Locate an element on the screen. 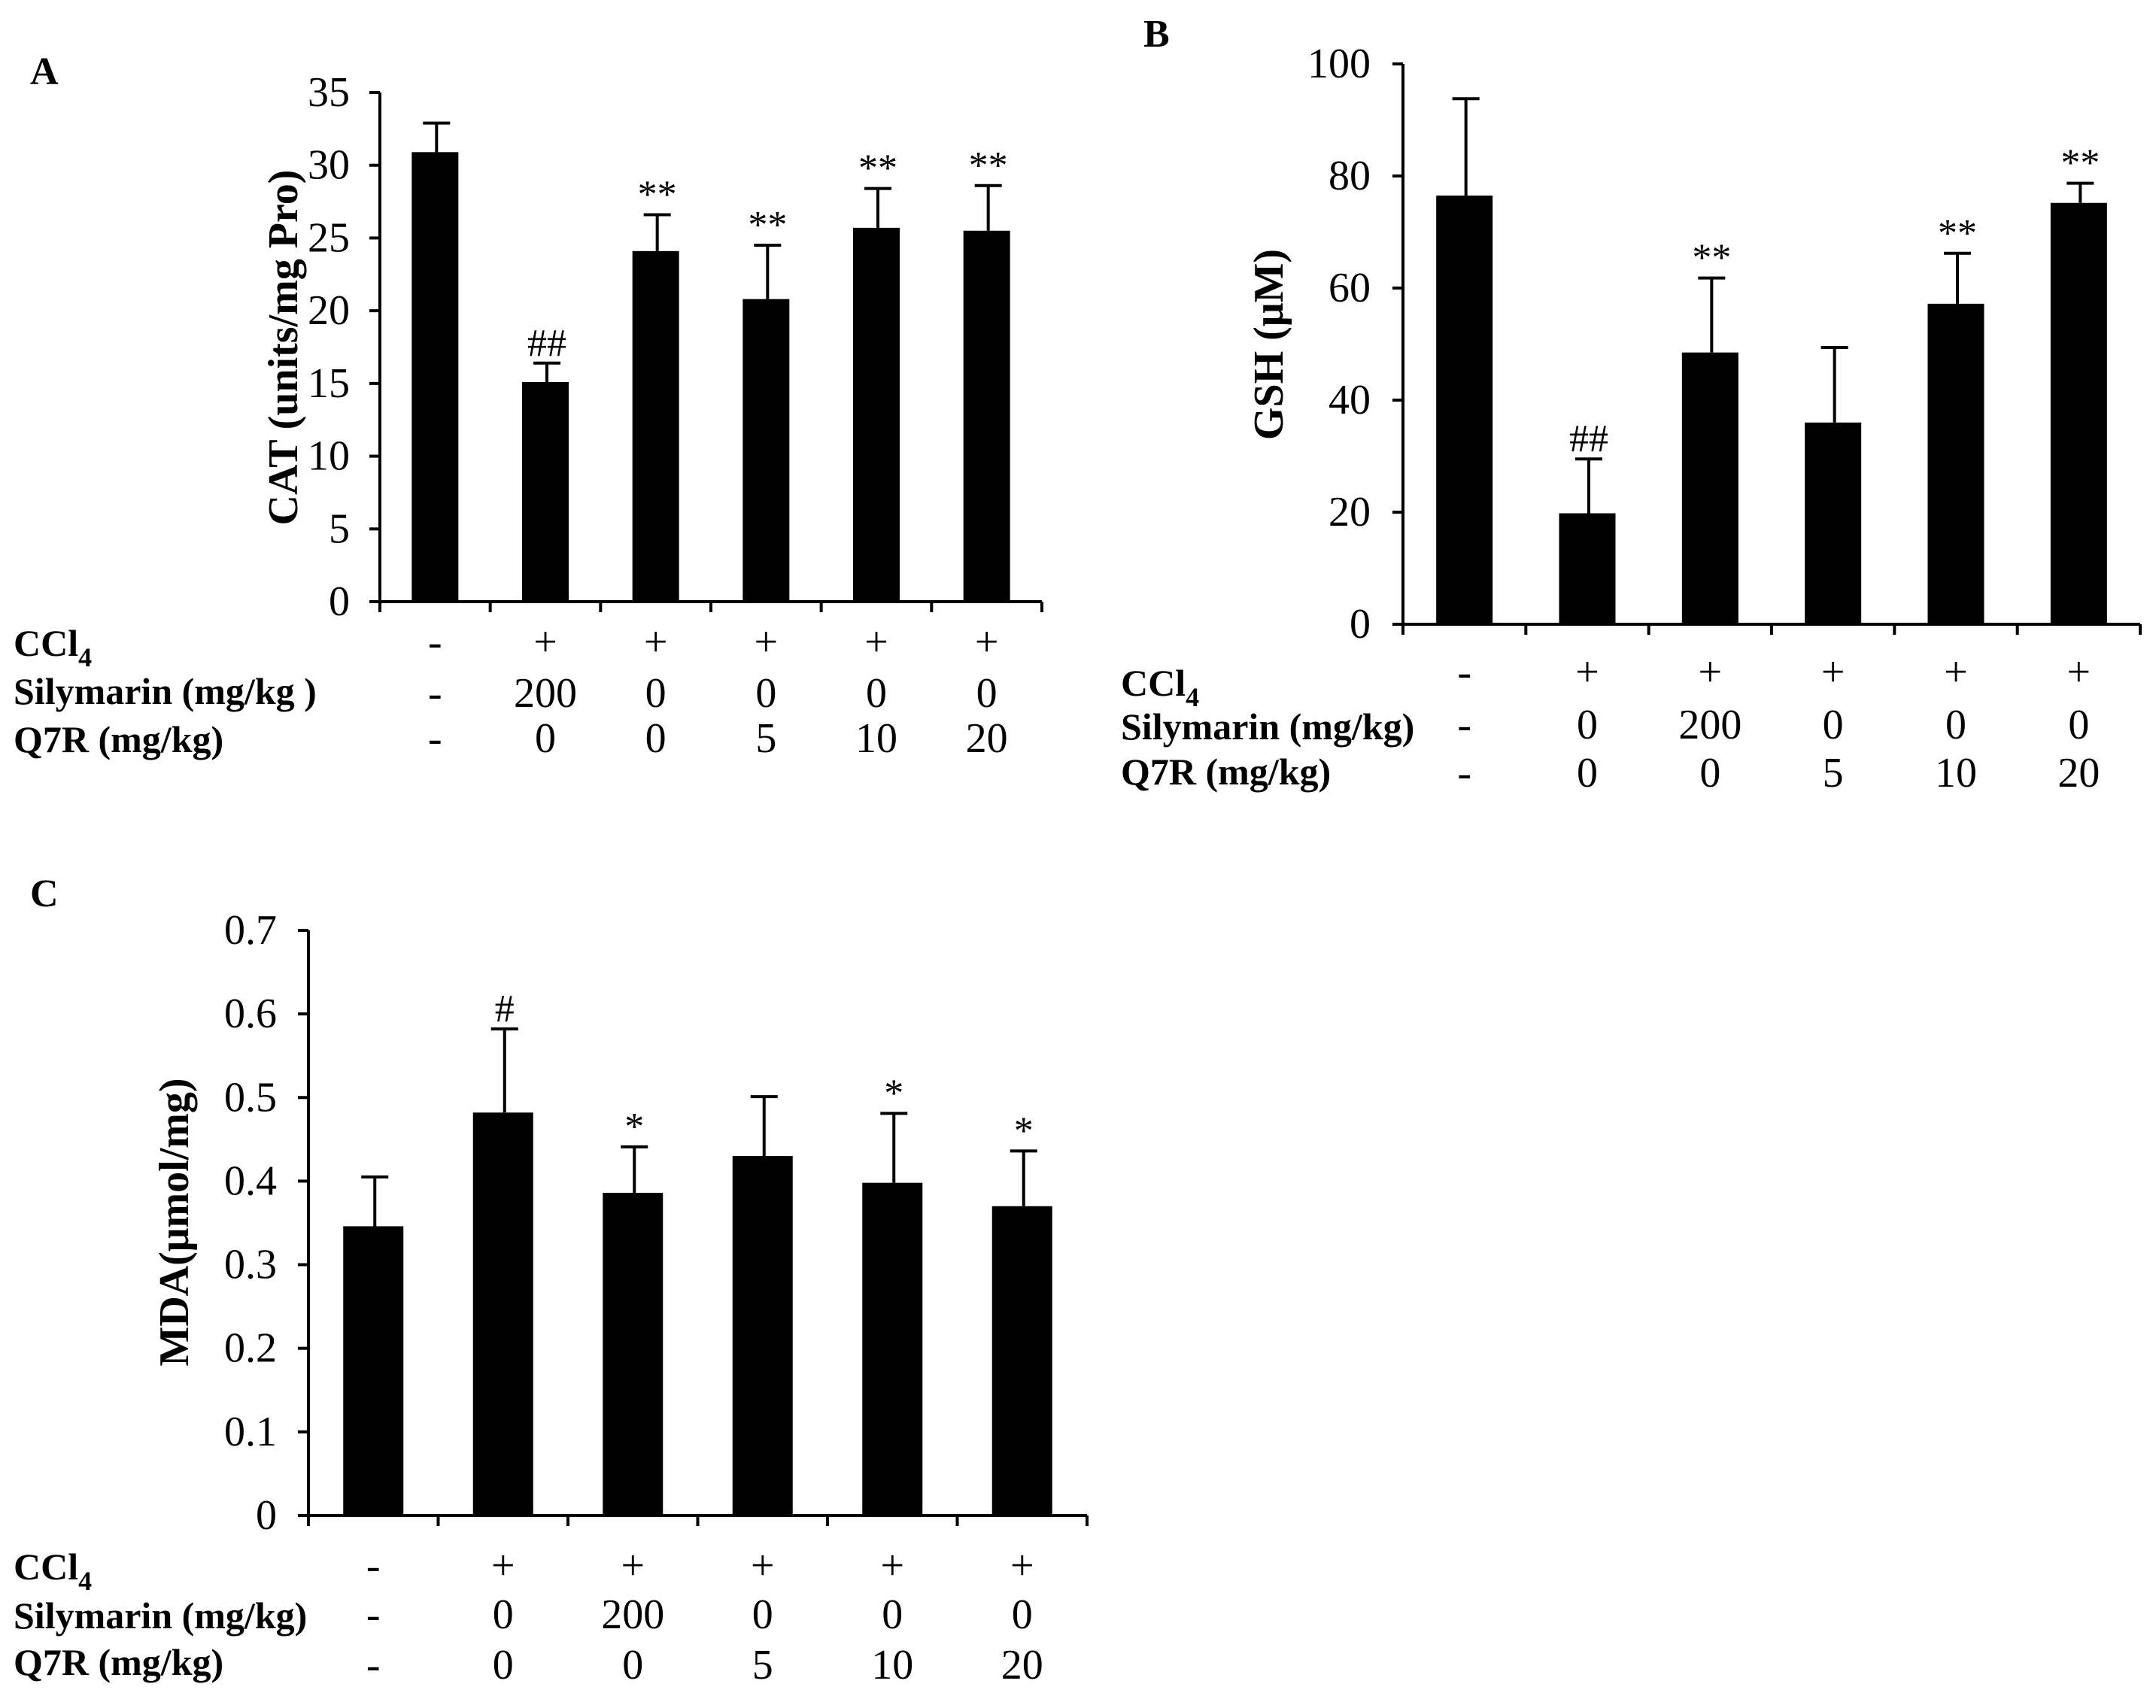 This screenshot has width=2156, height=1708. y-tick-label: 0.3 is located at coordinates (250, 1265).